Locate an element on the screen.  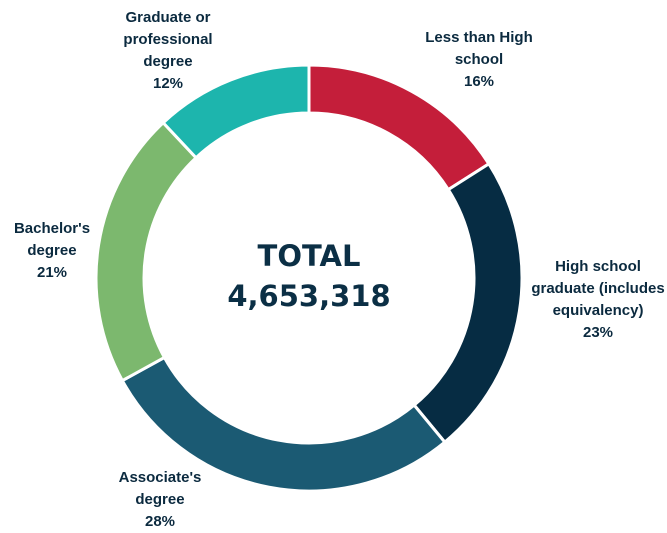
segment-label: Less than High school 16% is located at coordinates (479, 60).